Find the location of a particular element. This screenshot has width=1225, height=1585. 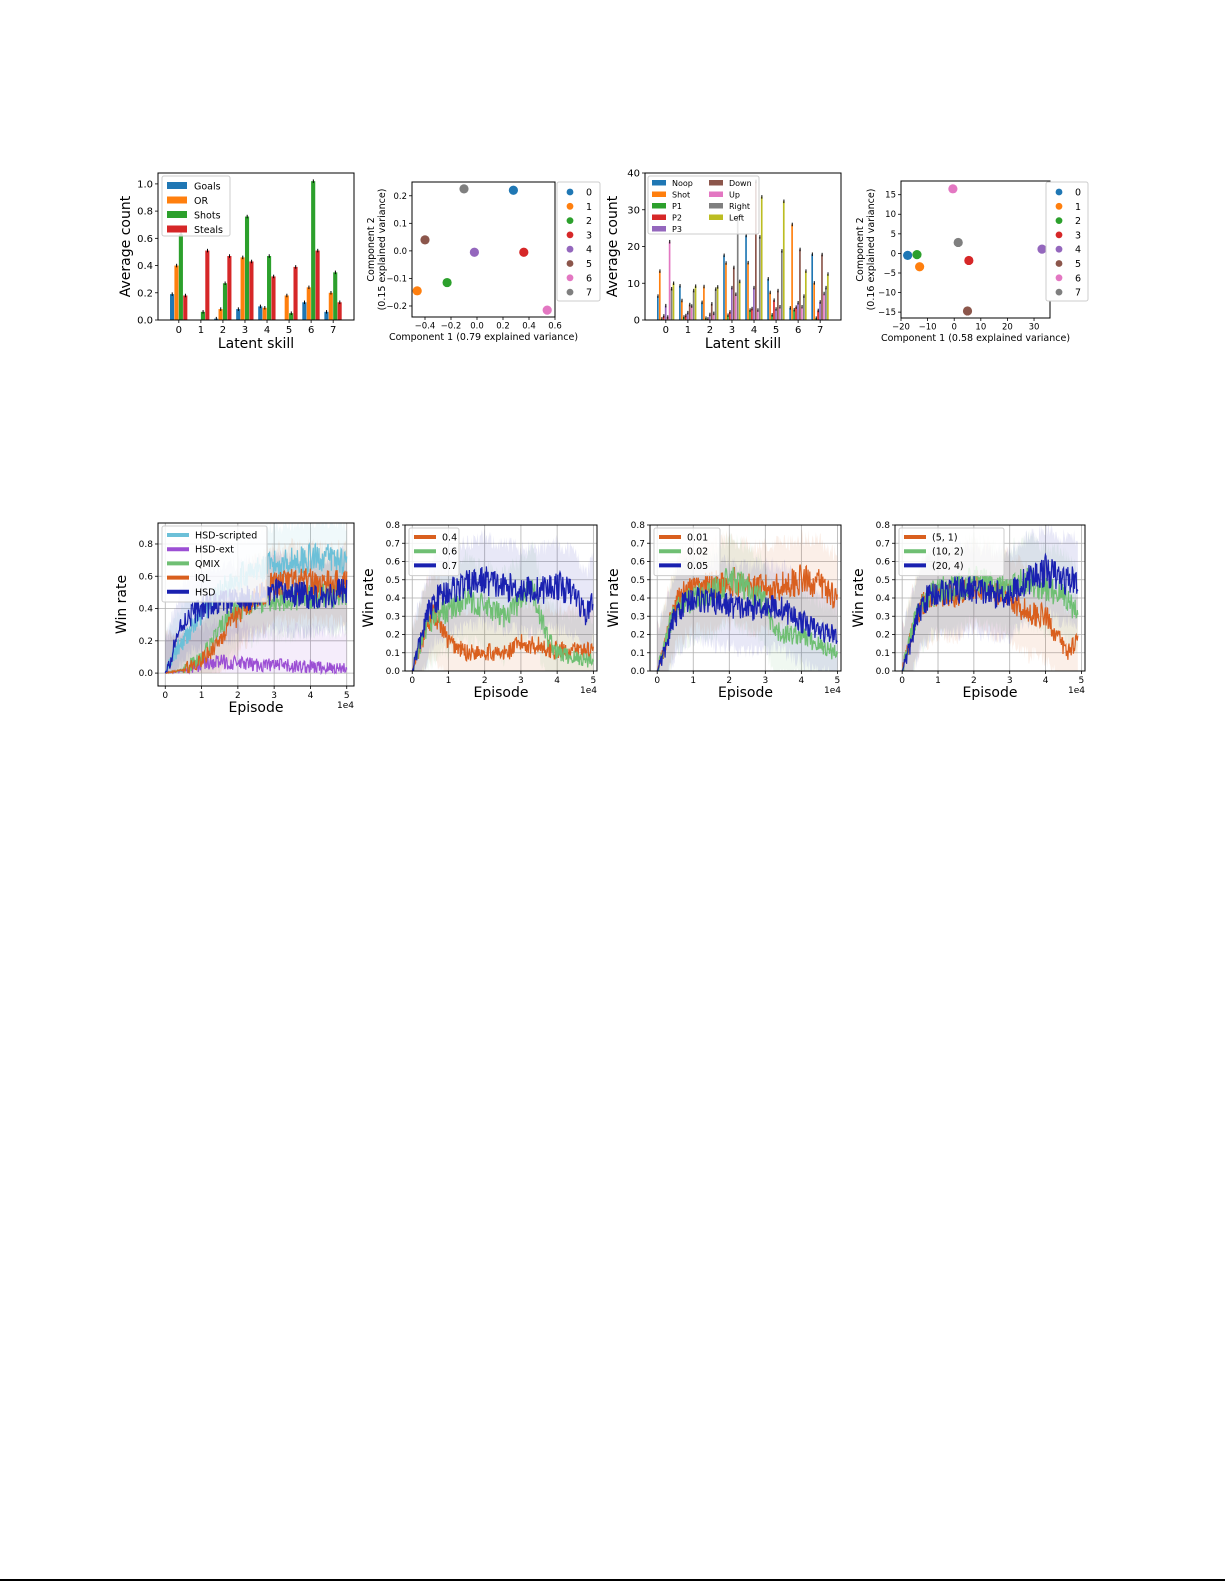

y-tick-label: 30 is located at coordinates (633, 210).